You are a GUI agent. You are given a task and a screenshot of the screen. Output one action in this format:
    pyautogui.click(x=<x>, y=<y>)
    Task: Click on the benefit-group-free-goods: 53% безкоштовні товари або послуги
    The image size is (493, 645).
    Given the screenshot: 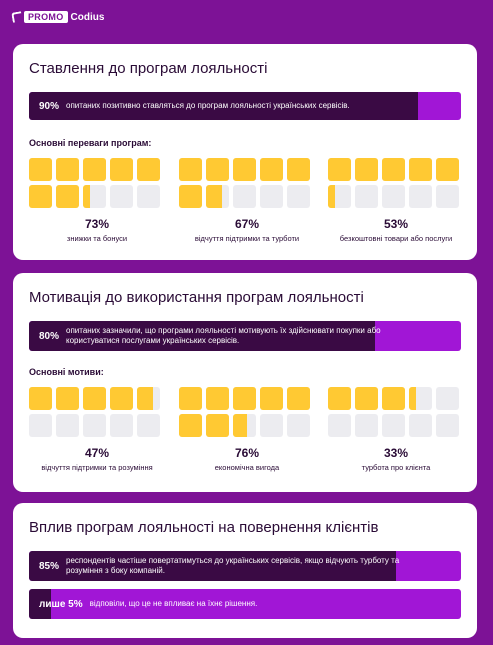 What is the action you would take?
    pyautogui.click(x=396, y=200)
    